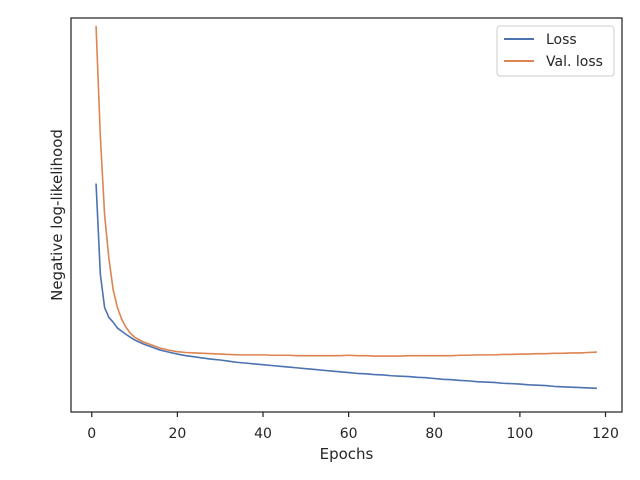 The height and width of the screenshot is (480, 640). I want to click on x-axis-ticks: 0 20 40 60 80 100 120, so click(353, 427).